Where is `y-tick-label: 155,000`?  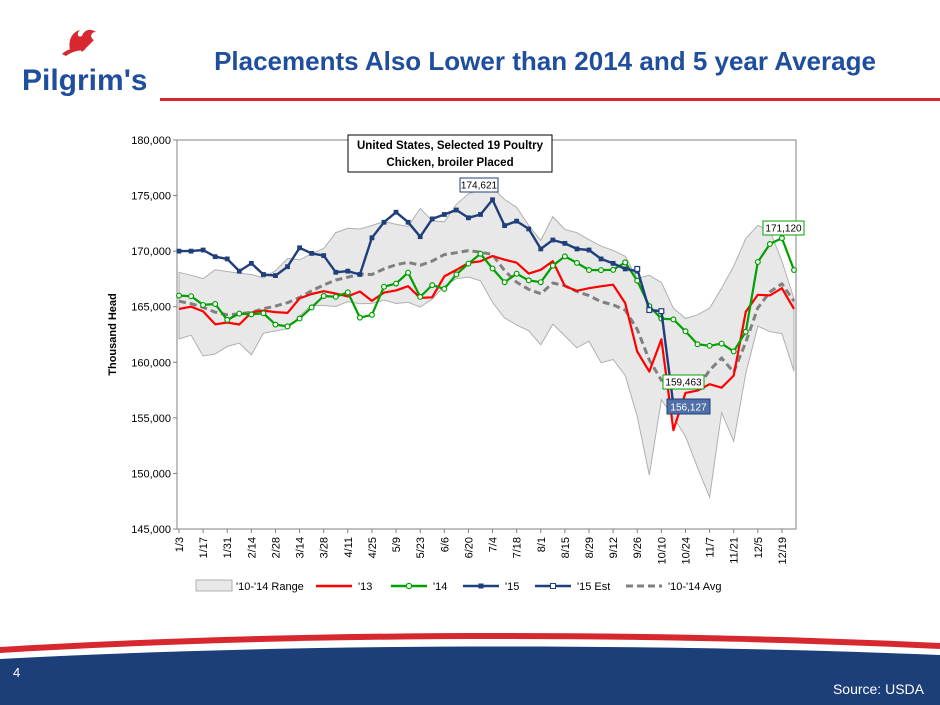
y-tick-label: 155,000 is located at coordinates (151, 419).